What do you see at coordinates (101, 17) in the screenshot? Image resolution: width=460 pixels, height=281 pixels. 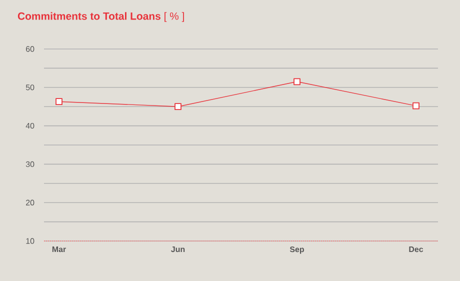 I see `chart-title: Commitments to Total Loans [ % ]` at bounding box center [101, 17].